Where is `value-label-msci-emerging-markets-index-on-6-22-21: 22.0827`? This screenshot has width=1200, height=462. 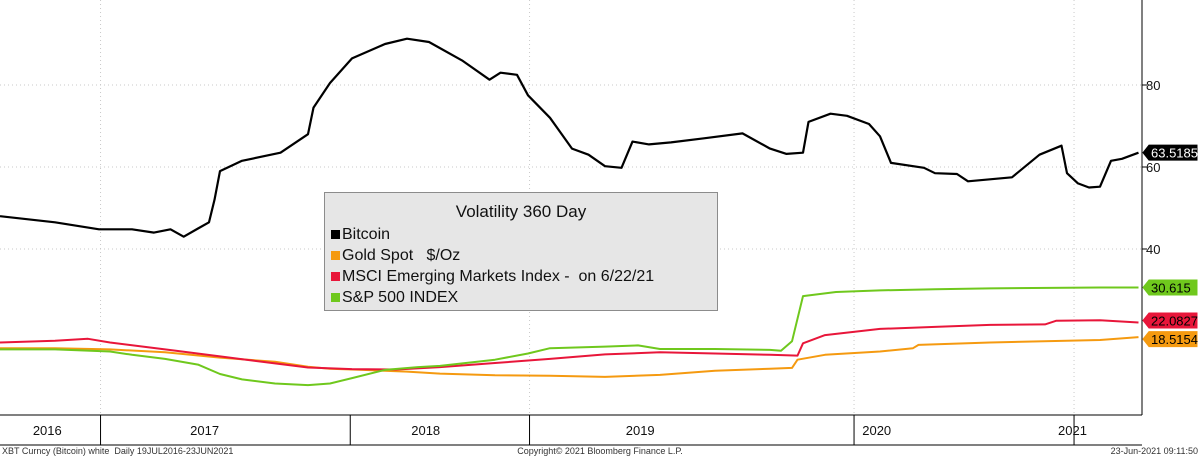
value-label-msci-emerging-markets-index-on-6-22-21: 22.0827 is located at coordinates (1174, 320).